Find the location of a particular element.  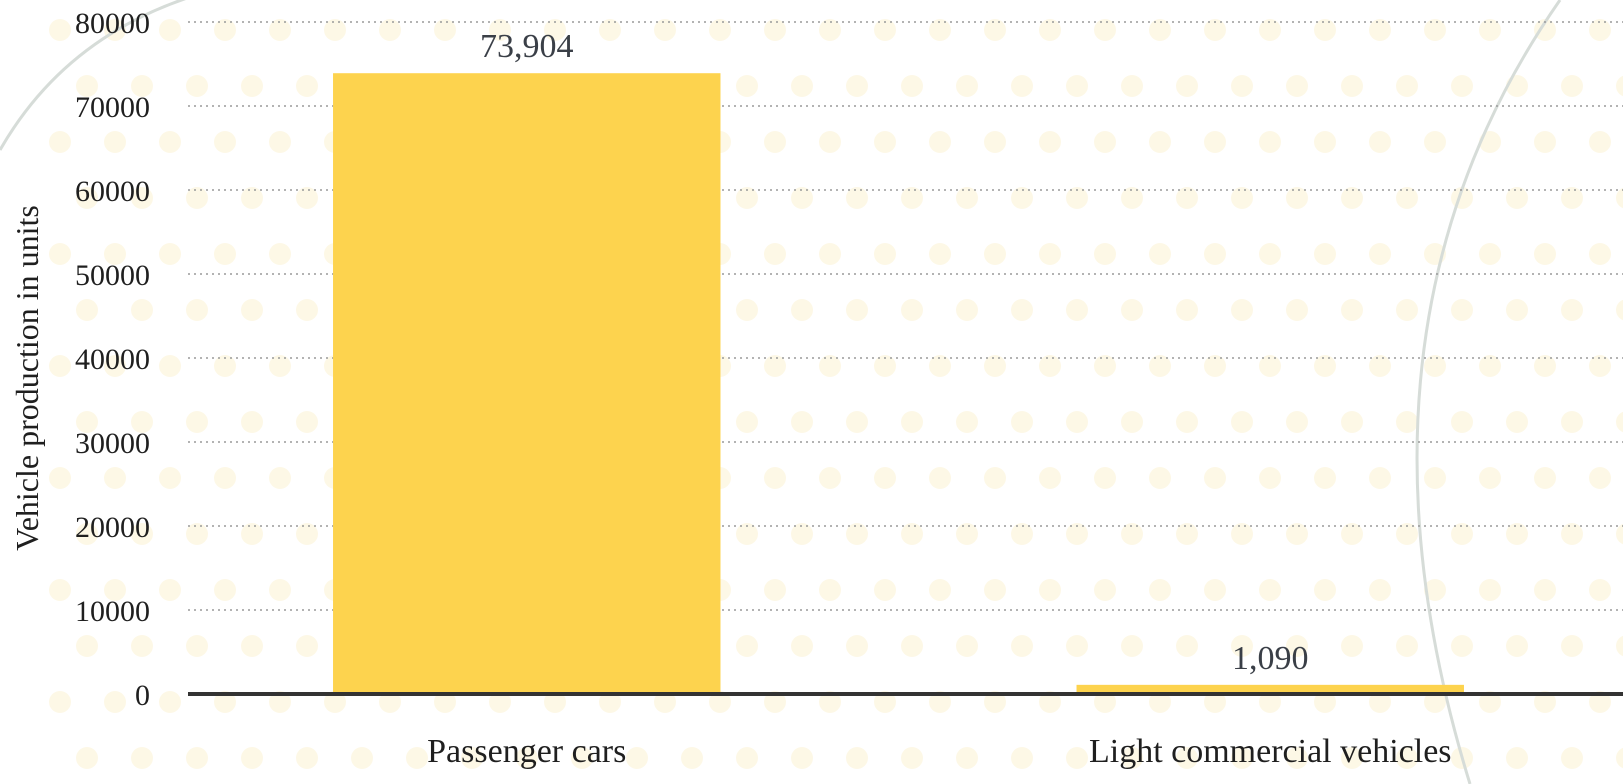

bar-value-label: 1,090 is located at coordinates (1270, 658).